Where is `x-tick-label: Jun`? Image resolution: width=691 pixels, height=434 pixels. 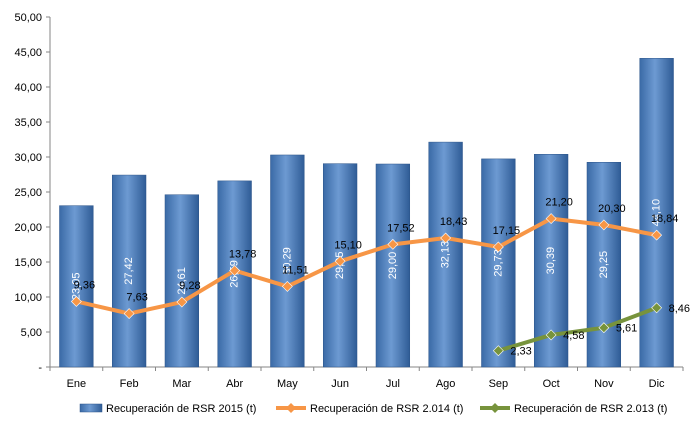 x-tick-label: Jun is located at coordinates (340, 384).